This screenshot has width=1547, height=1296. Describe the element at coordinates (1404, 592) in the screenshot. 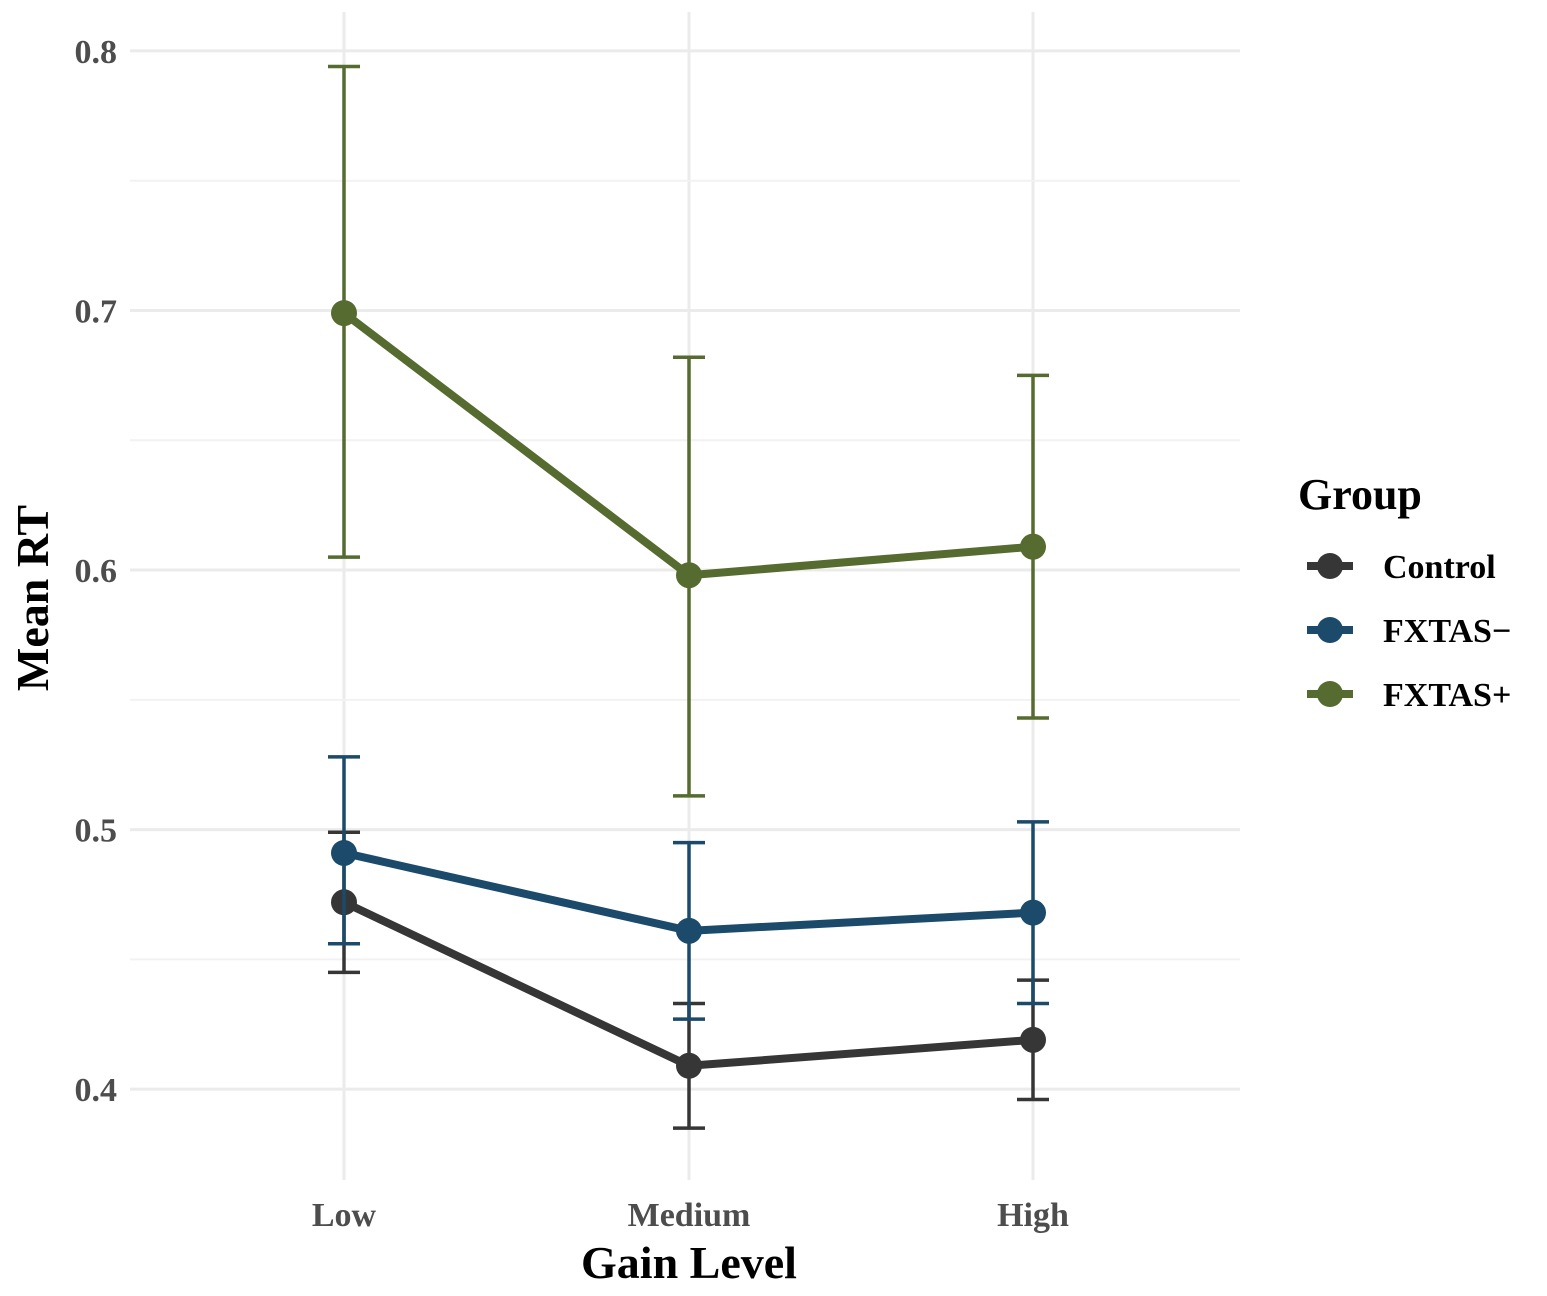

I see `legend: Group Control FXTAS− FXTAS+` at that location.